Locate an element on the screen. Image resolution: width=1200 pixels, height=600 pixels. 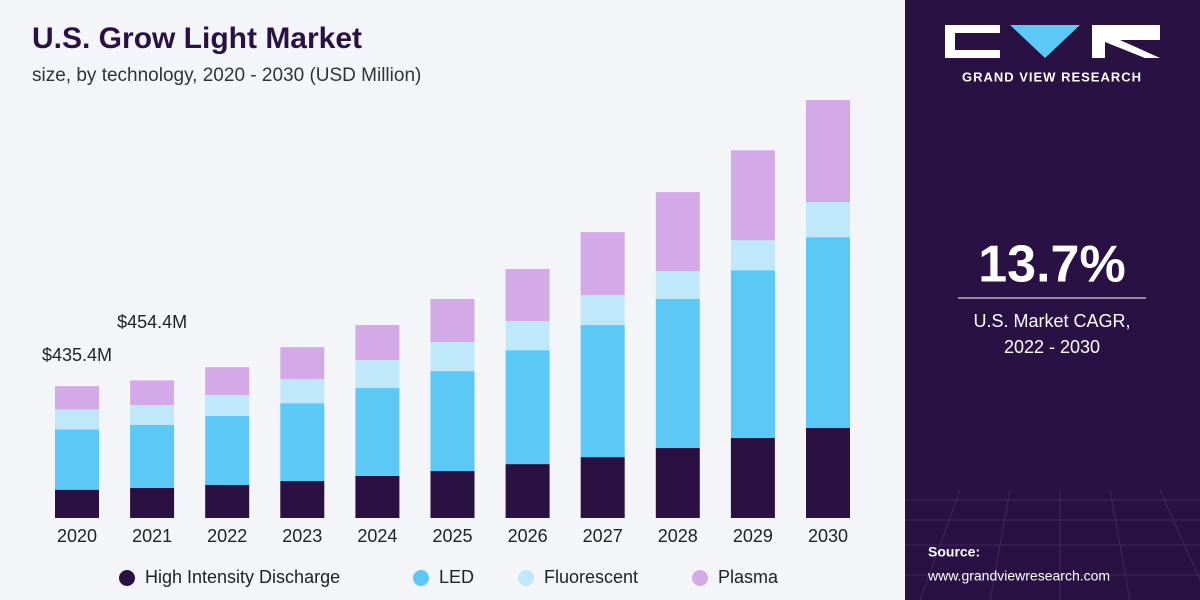
chart-title: U.S. Grow Light Market is located at coordinates (197, 38).